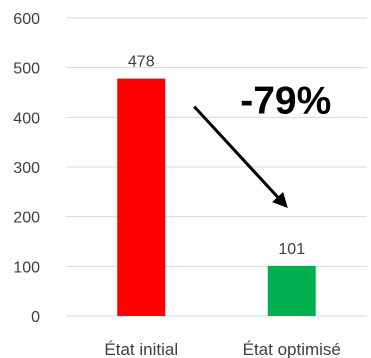 The width and height of the screenshot is (371, 358). I want to click on data-label: 478, so click(141, 62).